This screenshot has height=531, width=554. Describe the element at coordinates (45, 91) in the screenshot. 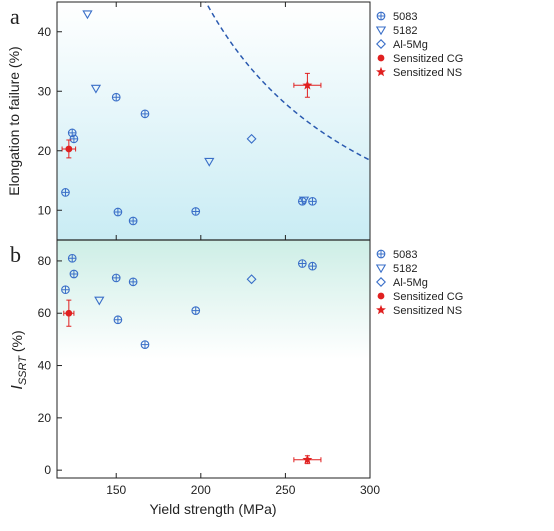

I see `y-tick-label-a-30: 30` at that location.